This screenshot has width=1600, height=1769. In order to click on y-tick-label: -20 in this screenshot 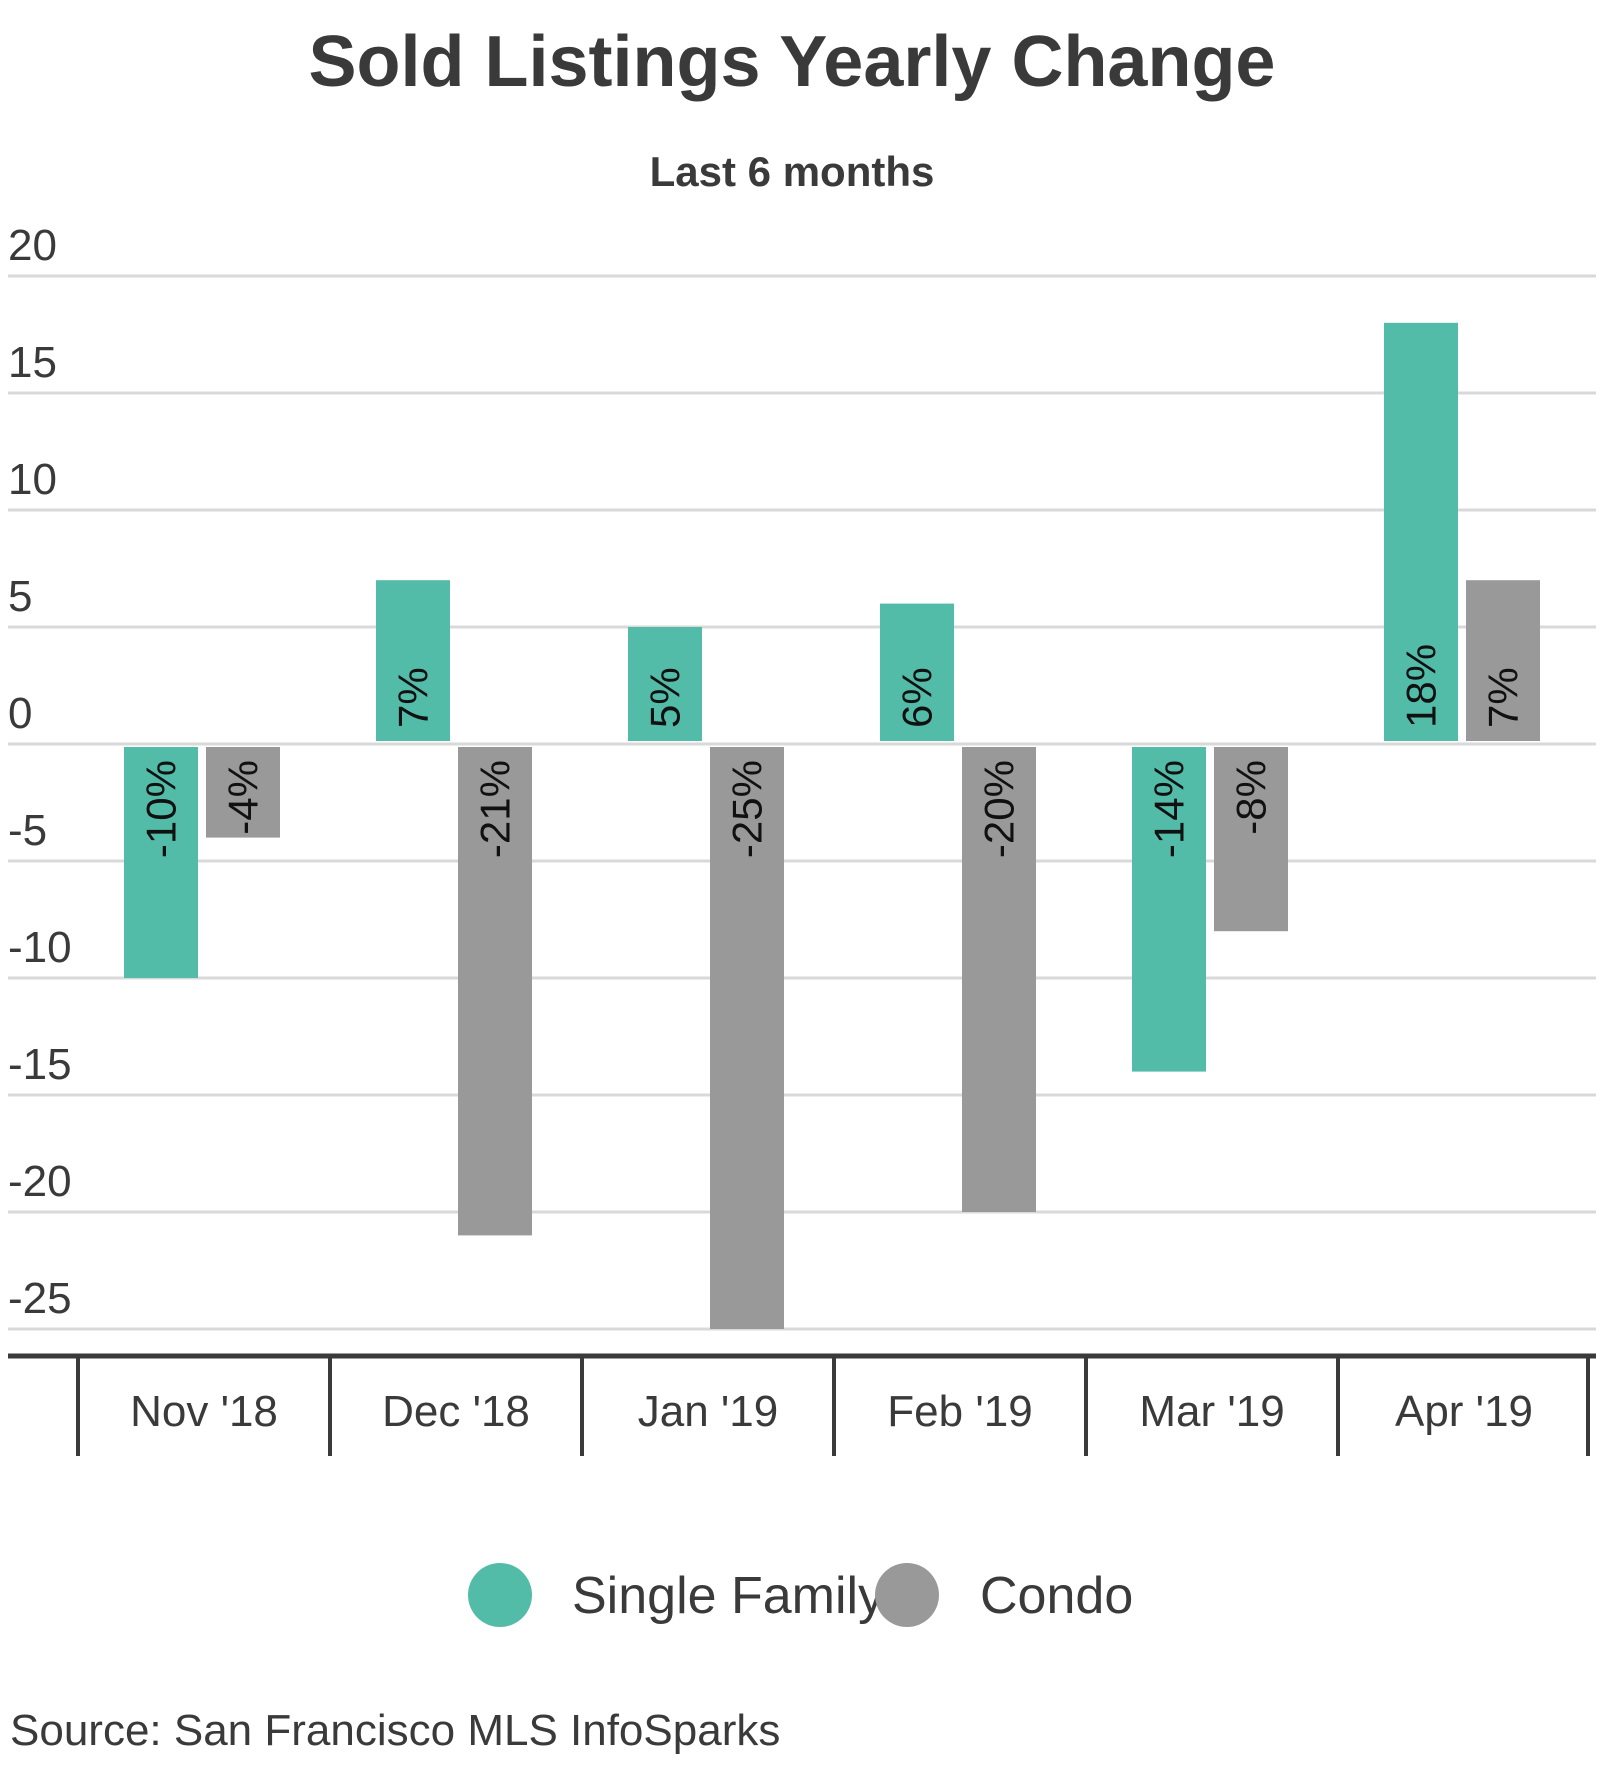, I will do `click(40, 1181)`.